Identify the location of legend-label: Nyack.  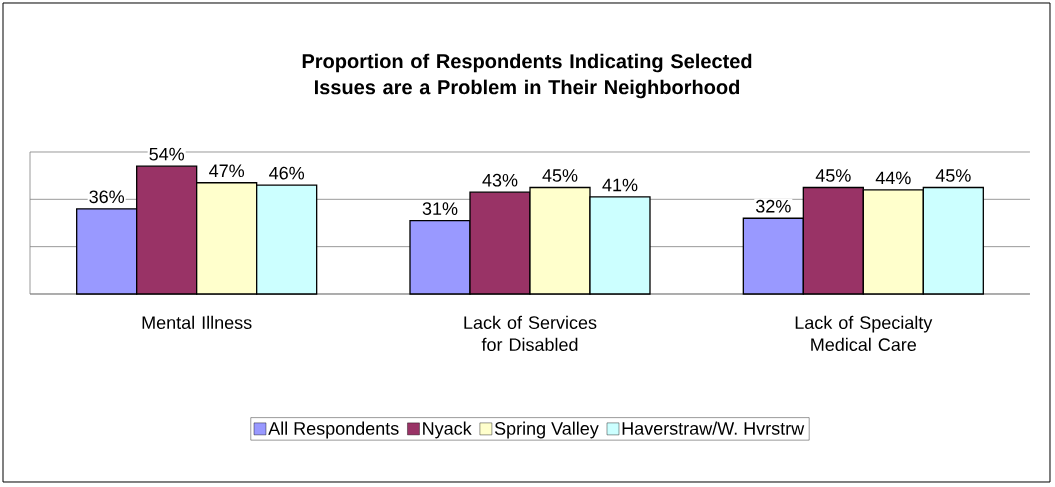
(447, 430).